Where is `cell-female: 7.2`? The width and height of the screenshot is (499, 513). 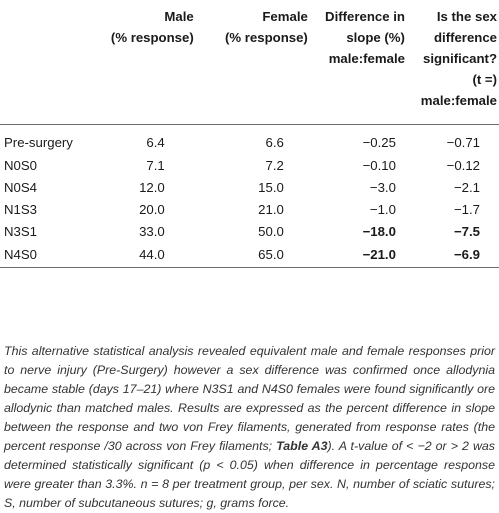 cell-female: 7.2 is located at coordinates (274, 165).